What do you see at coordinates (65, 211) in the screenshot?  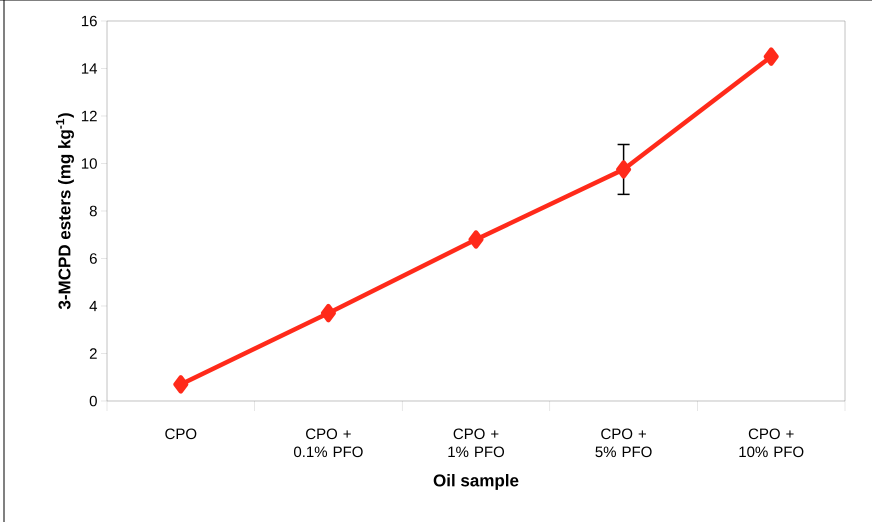 I see `y-axis-title: 3-MCPD esters (mg kg$^{-1}$)` at bounding box center [65, 211].